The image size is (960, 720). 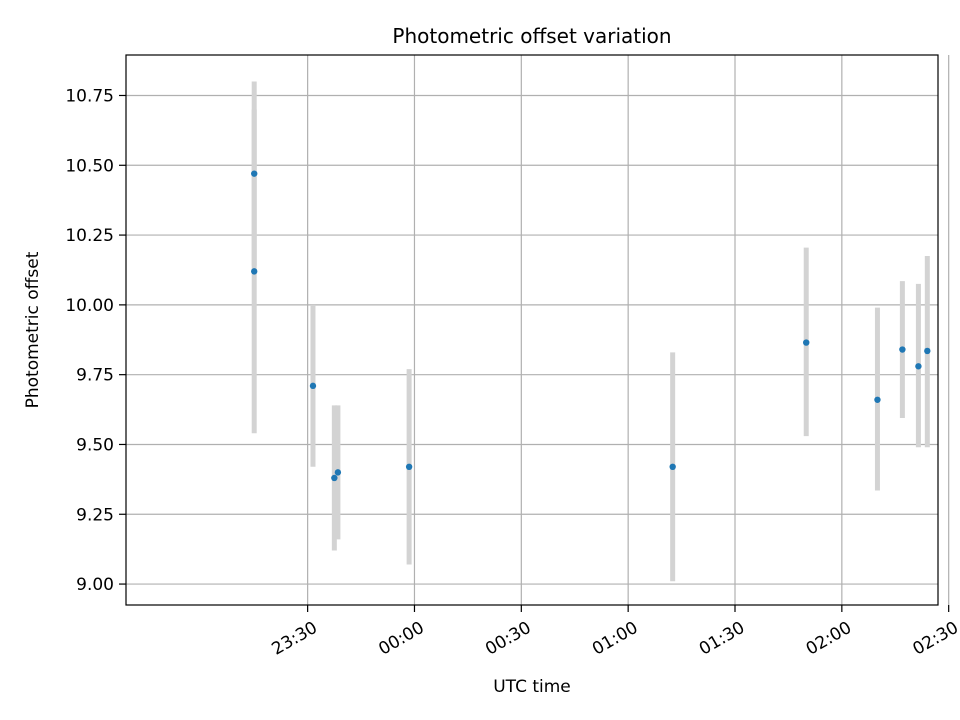 I want to click on y-axis-label: Photometric offset, so click(x=33, y=329).